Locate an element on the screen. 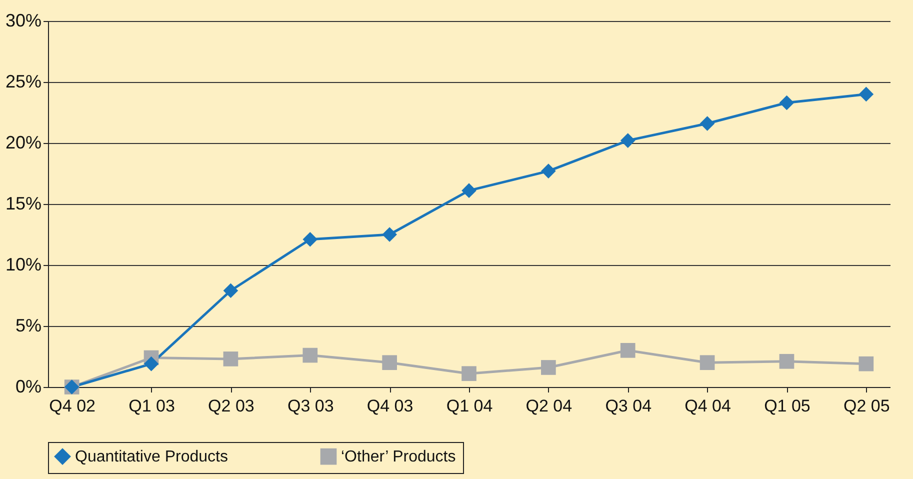 This screenshot has height=479, width=913. x-tick-label: Q4 04 is located at coordinates (707, 406).